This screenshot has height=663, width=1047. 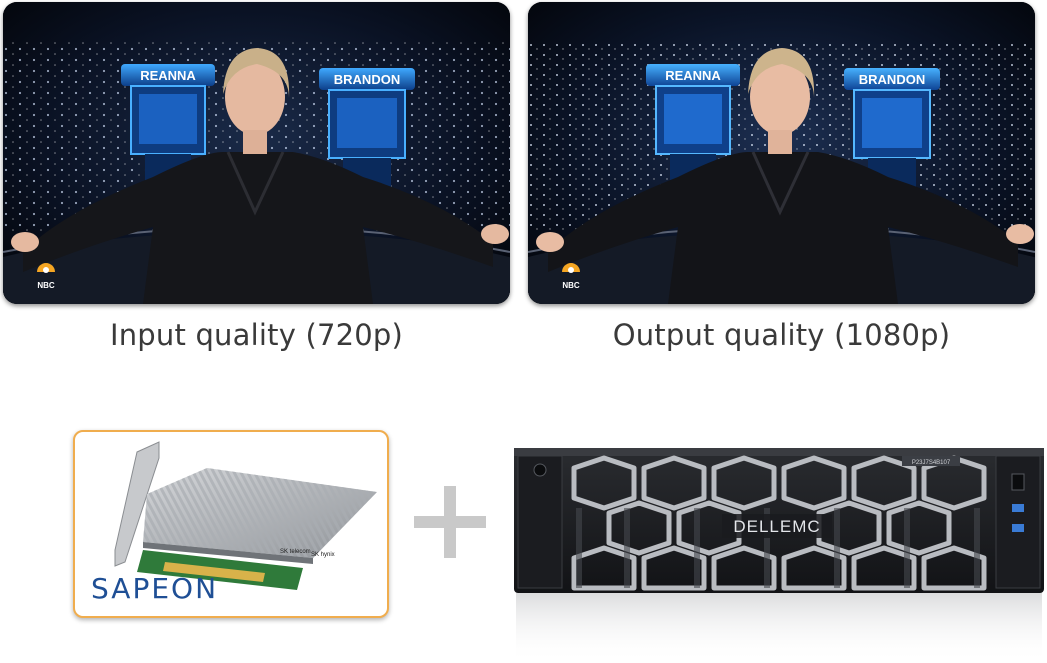 What do you see at coordinates (245, 515) in the screenshot?
I see `accelerator-card-image: SK telecom SK hynix` at bounding box center [245, 515].